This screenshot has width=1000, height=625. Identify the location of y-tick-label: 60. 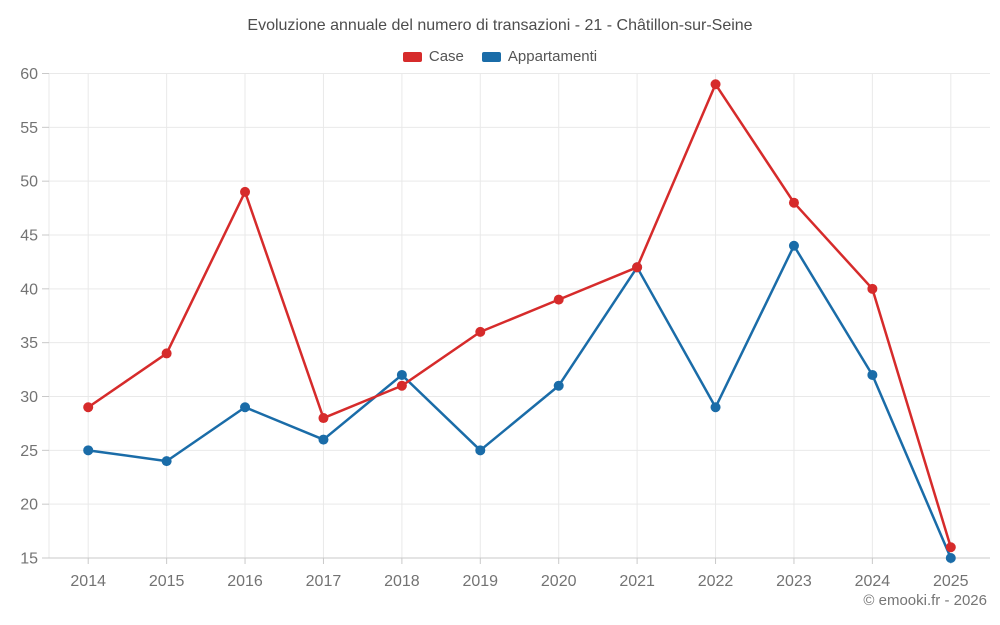
(29, 74).